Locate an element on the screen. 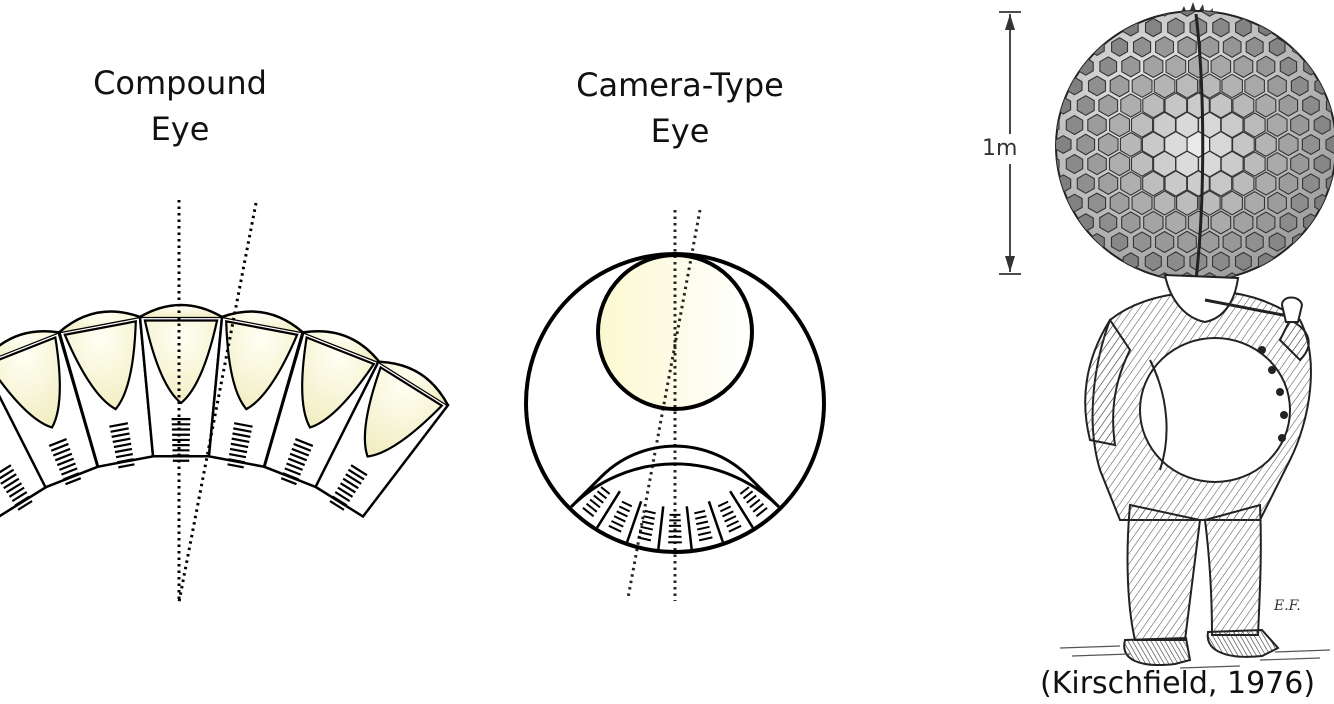 Image resolution: width=1334 pixels, height=704 pixels. citation-caption: (Kirschfield, 1976) is located at coordinates (1178, 683).